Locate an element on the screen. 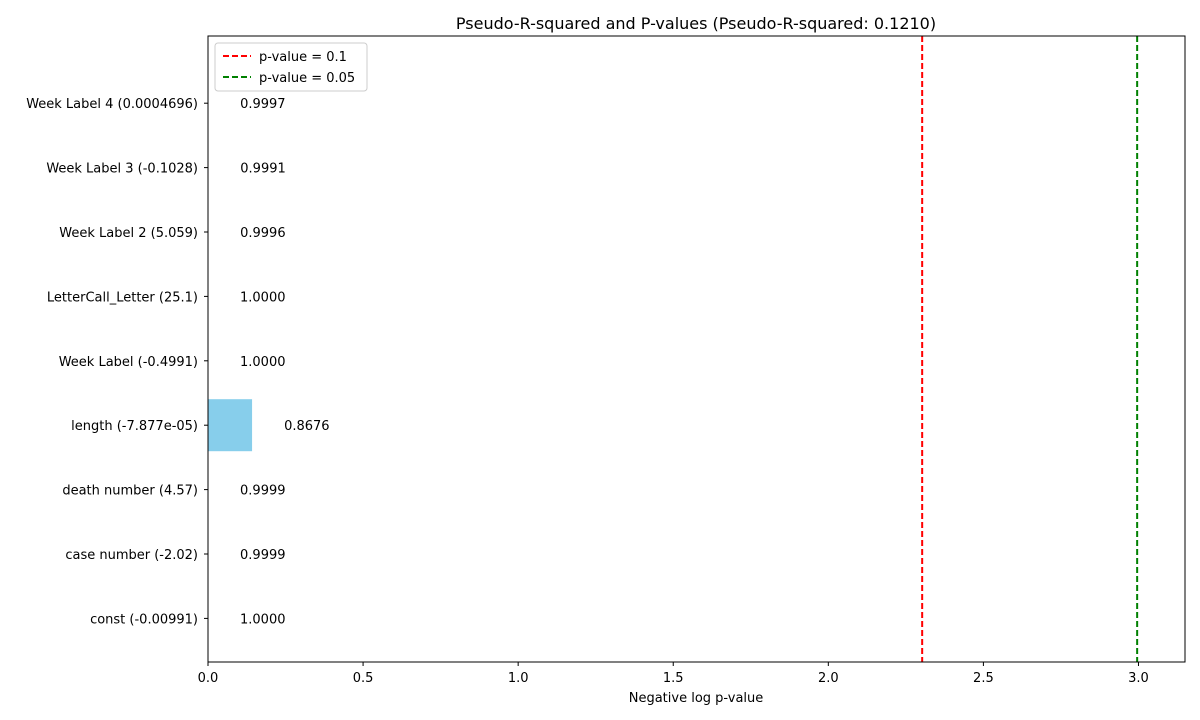 The width and height of the screenshot is (1200, 720). data-label: 0.9991 is located at coordinates (263, 169).